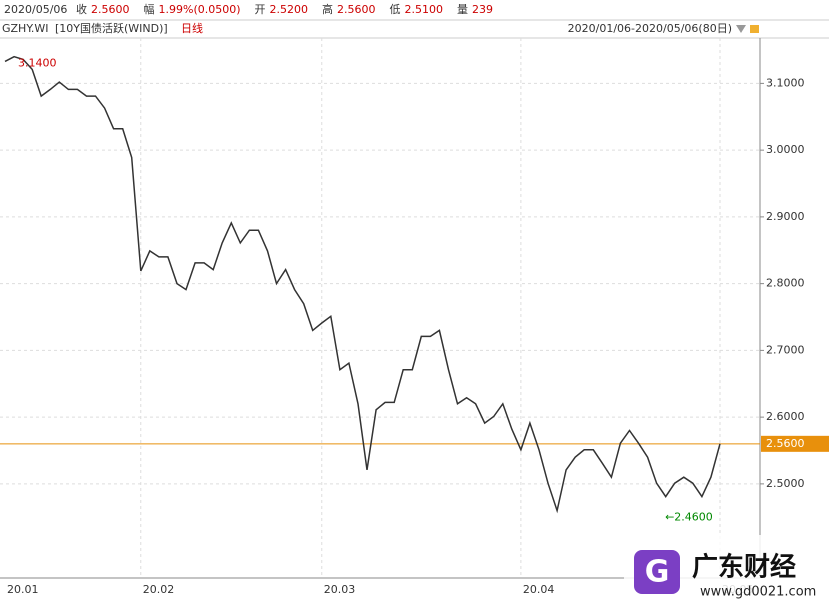  What do you see at coordinates (340, 589) in the screenshot?
I see `x-tick-label: 20.03` at bounding box center [340, 589].